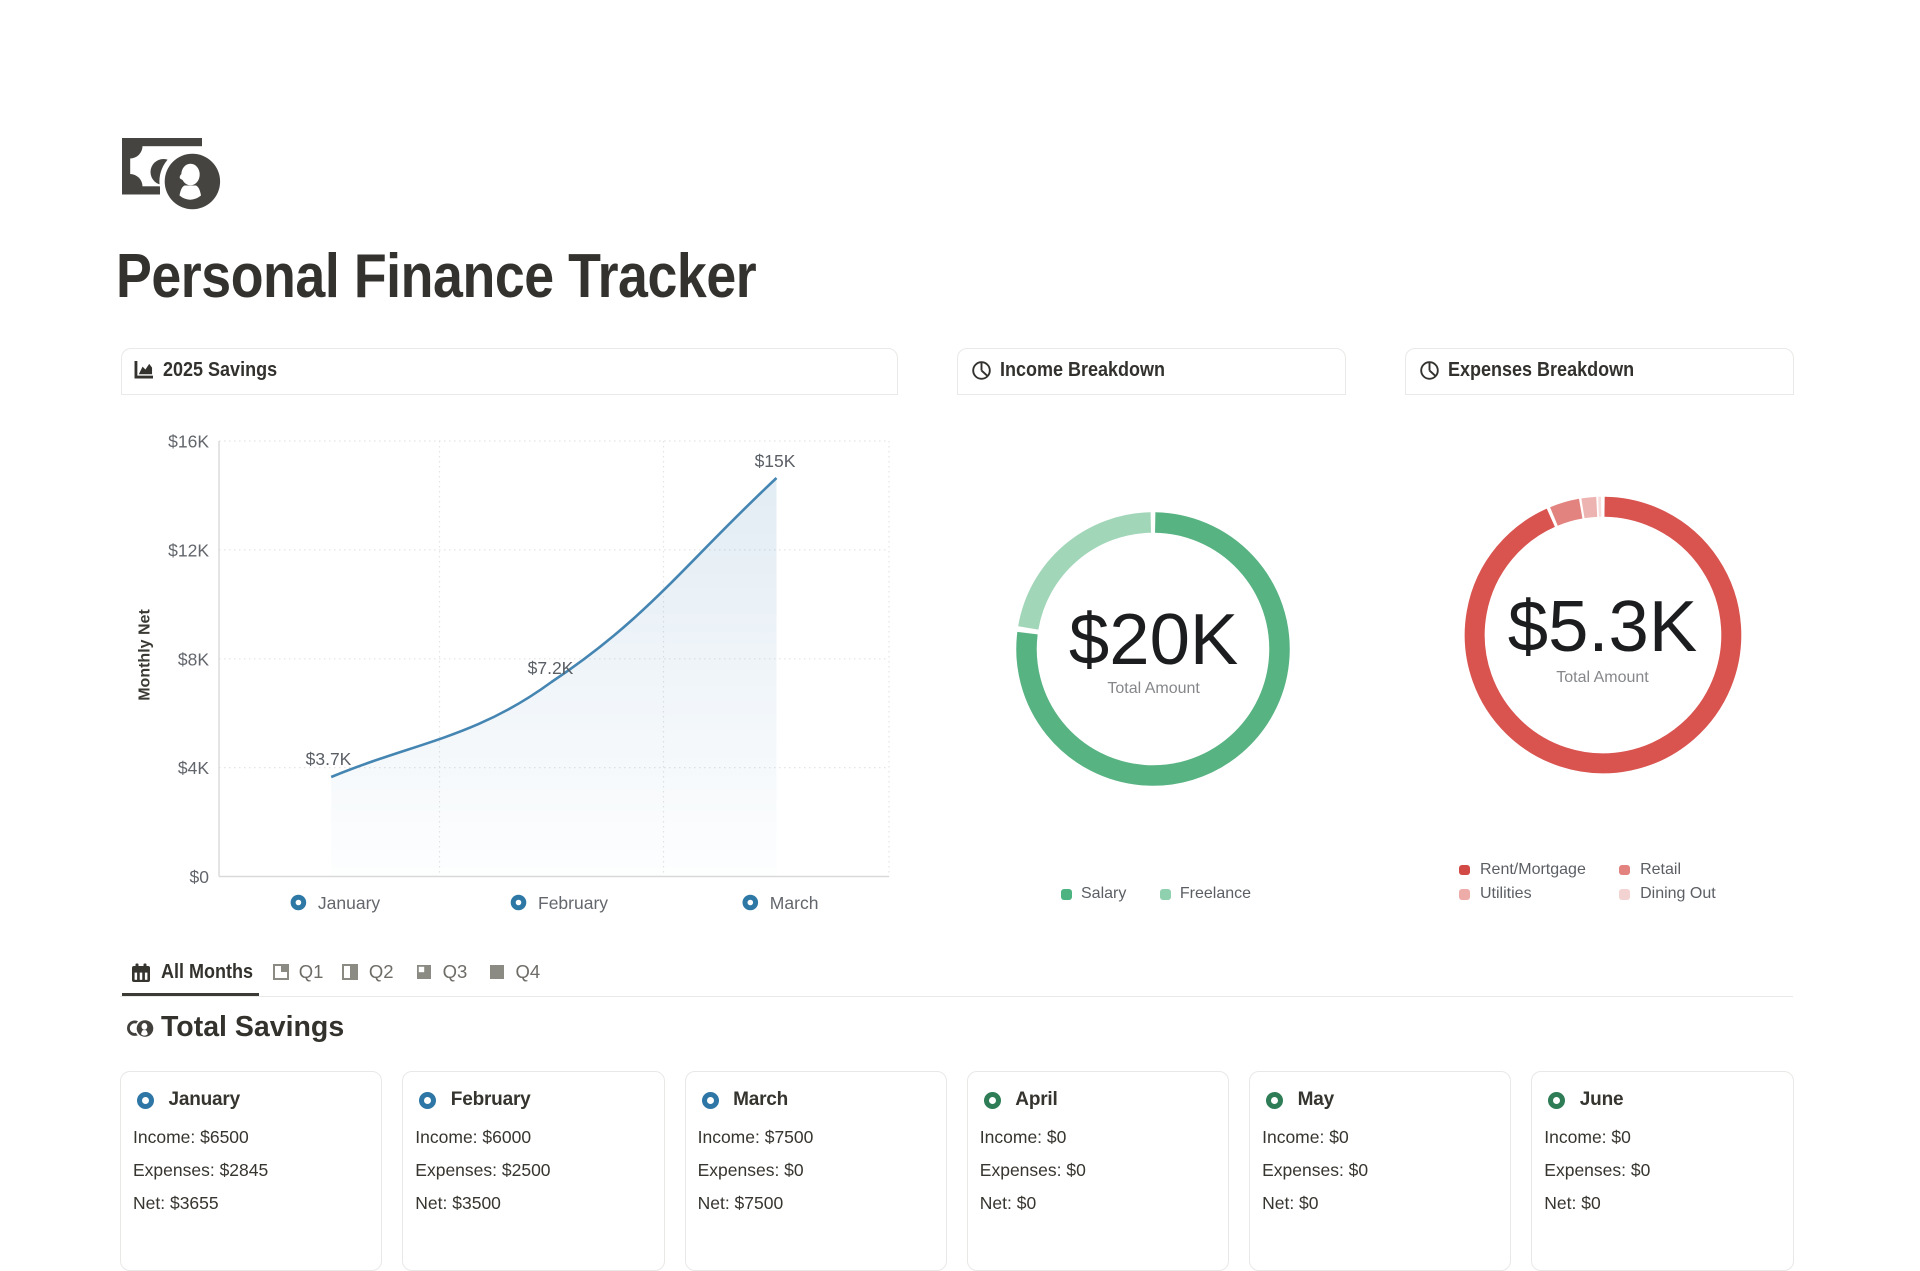 Image resolution: width=1920 pixels, height=1271 pixels. I want to click on svg-text: $16K, so click(188, 442).